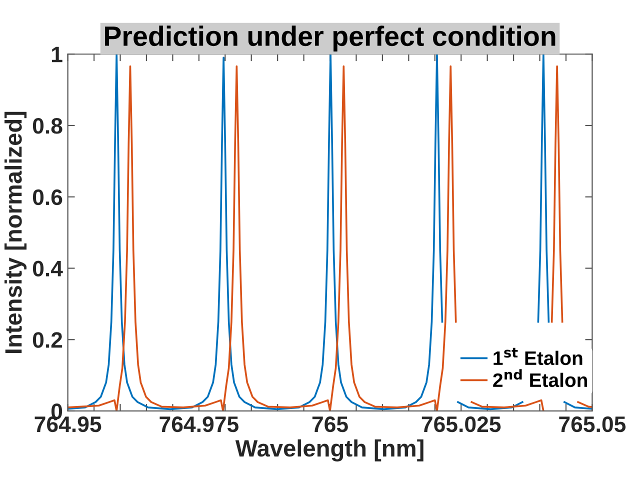 Image resolution: width=628 pixels, height=479 pixels. Describe the element at coordinates (540, 378) in the screenshot. I see `legend-label: 2$^{nd}$ Etalon` at that location.